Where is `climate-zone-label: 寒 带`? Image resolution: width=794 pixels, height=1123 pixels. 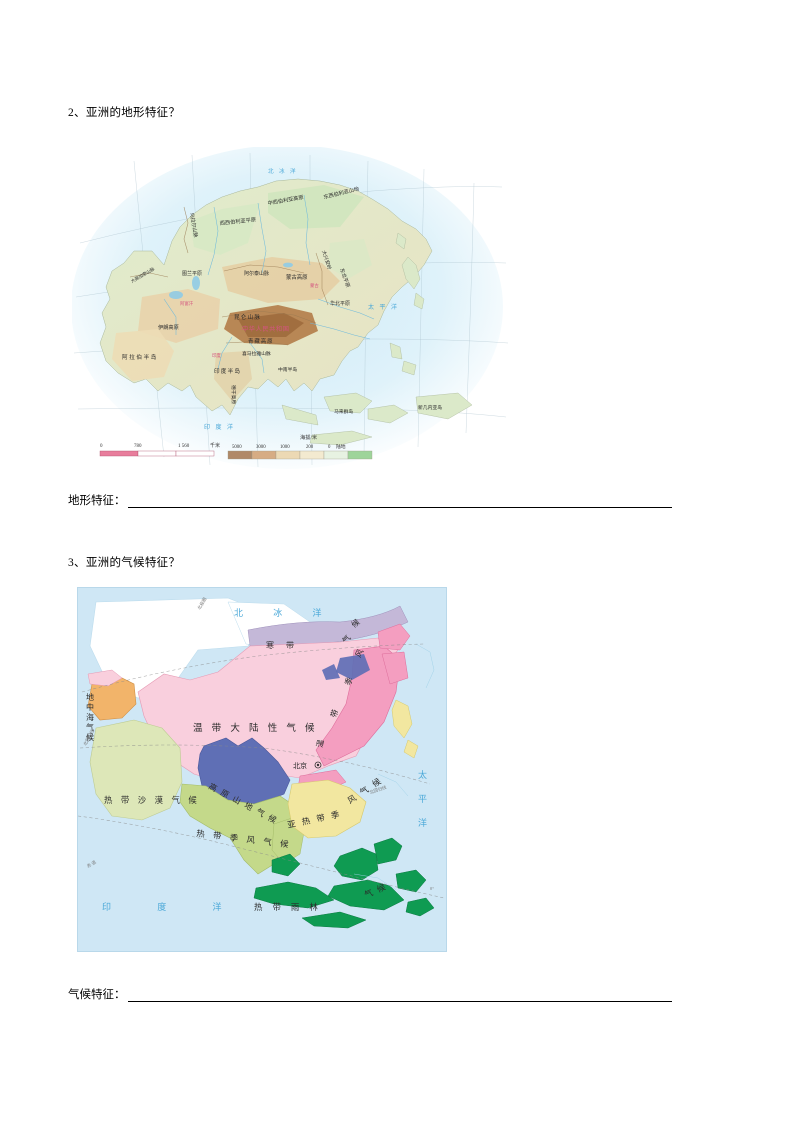 climate-zone-label: 寒 带 is located at coordinates (282, 645).